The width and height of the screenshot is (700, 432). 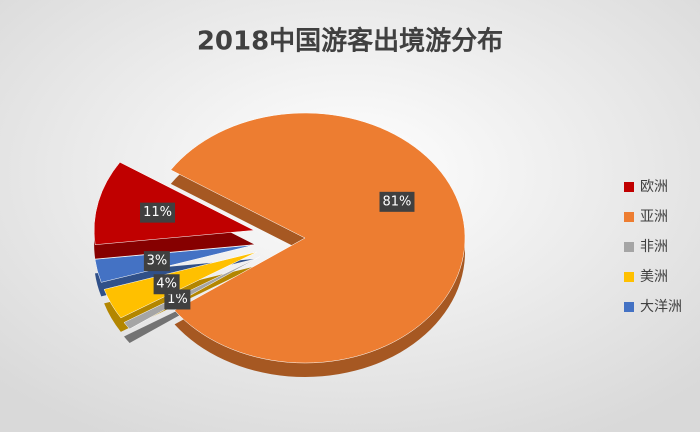 What do you see at coordinates (661, 307) in the screenshot?
I see `legend-label: 大洋洲` at bounding box center [661, 307].